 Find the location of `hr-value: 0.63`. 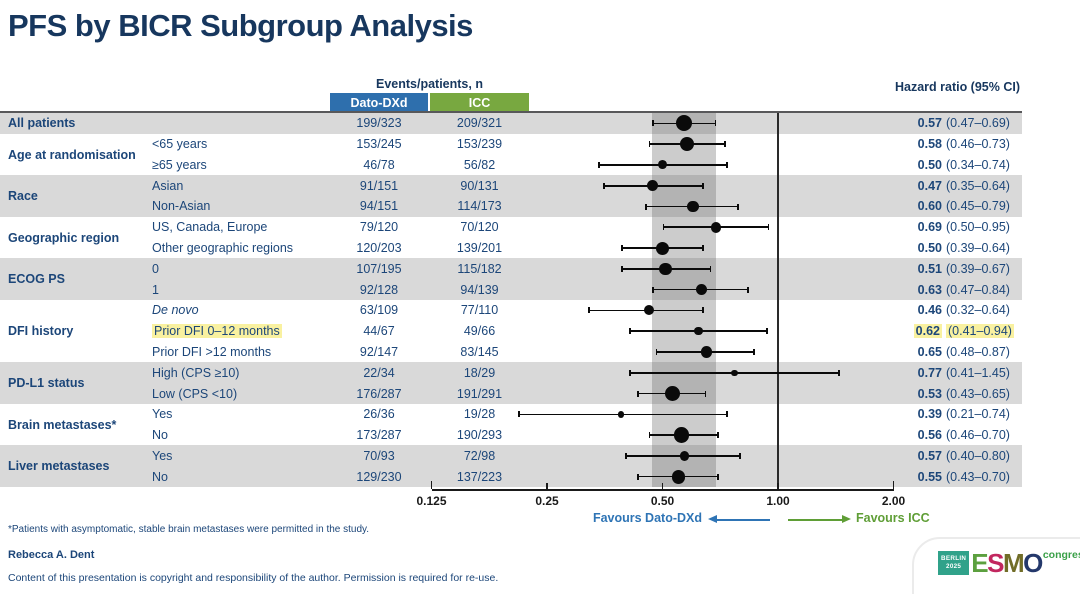

hr-value: 0.63 is located at coordinates (929, 289).